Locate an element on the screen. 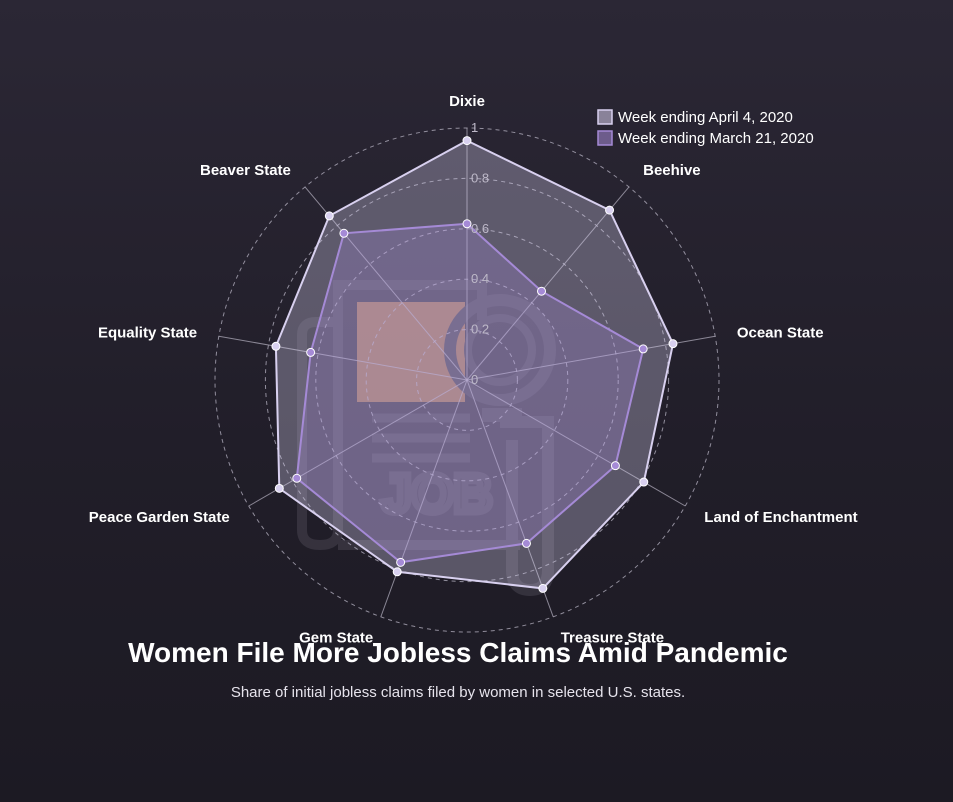 The image size is (953, 802). tick-label-1: 0.2 is located at coordinates (480, 329).